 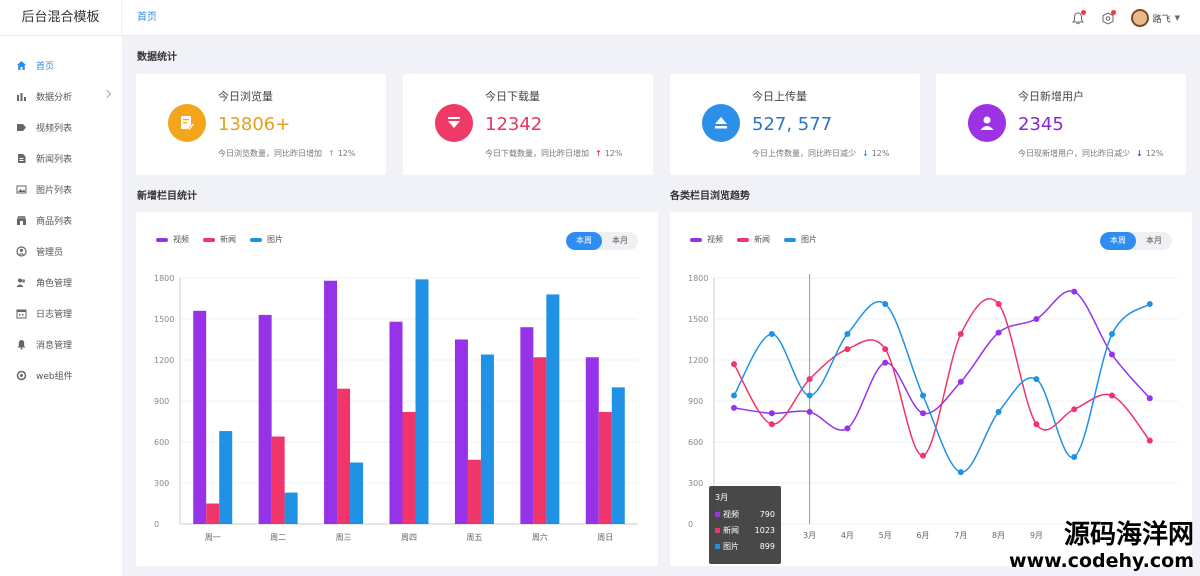 What do you see at coordinates (254, 124) in the screenshot?
I see `card-value: 13806+` at bounding box center [254, 124].